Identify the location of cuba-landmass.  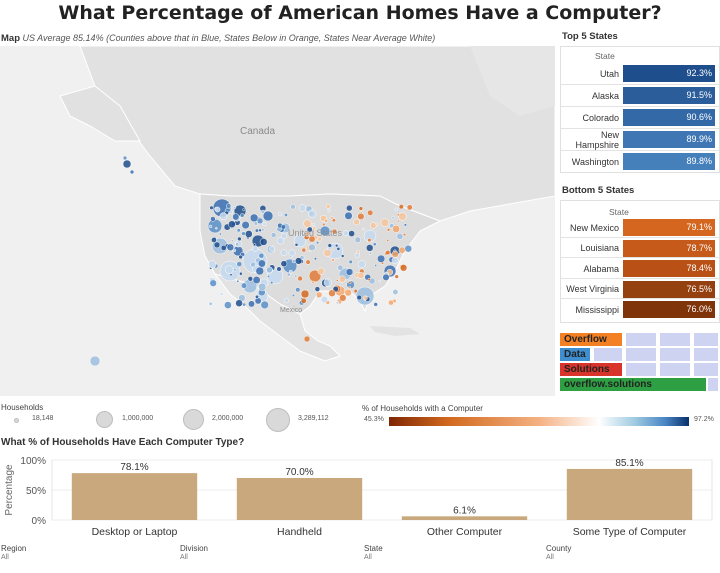
(395, 331).